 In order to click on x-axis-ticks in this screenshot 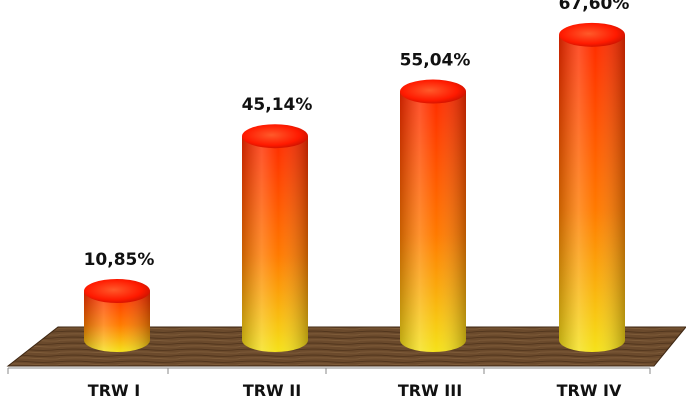, I will do `click(329, 371)`.